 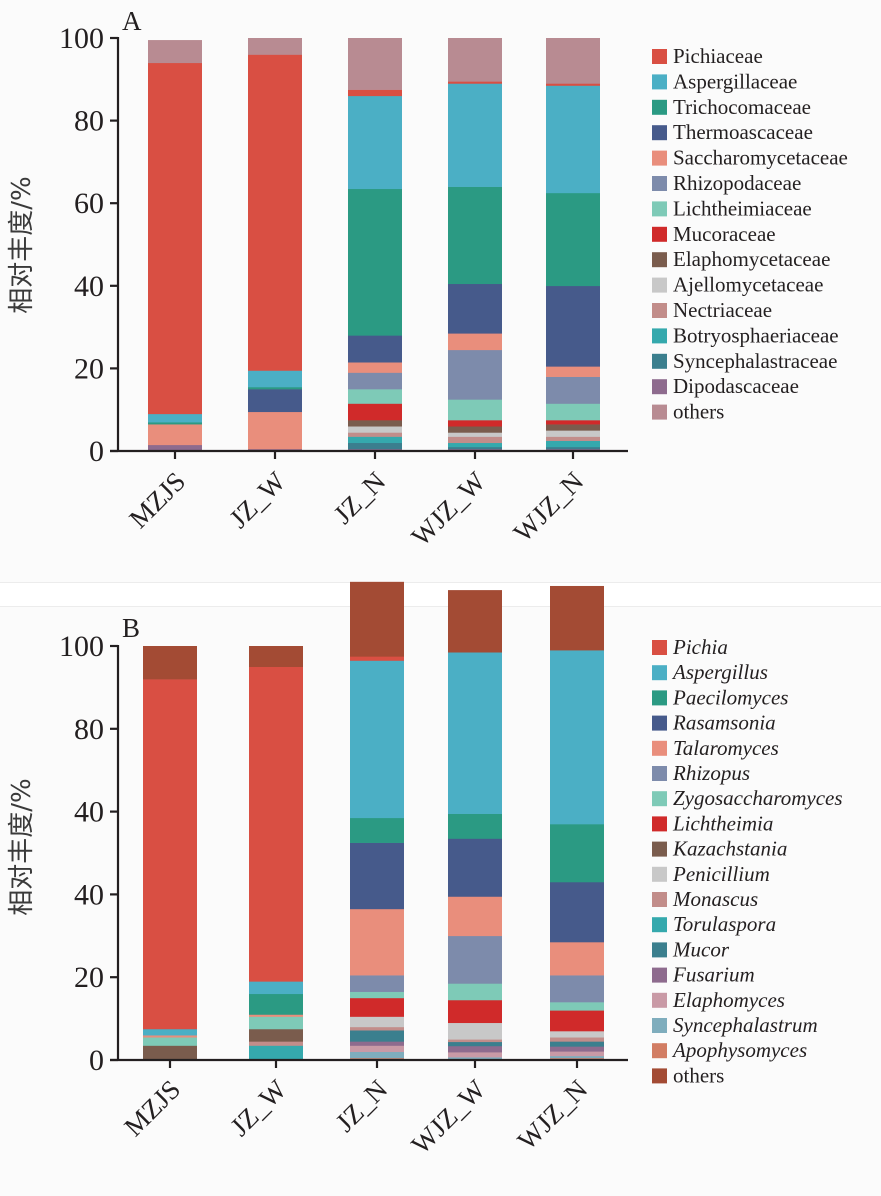 I want to click on chart-a-segment-wjz-n-saccharomycetaceae, so click(x=573, y=371).